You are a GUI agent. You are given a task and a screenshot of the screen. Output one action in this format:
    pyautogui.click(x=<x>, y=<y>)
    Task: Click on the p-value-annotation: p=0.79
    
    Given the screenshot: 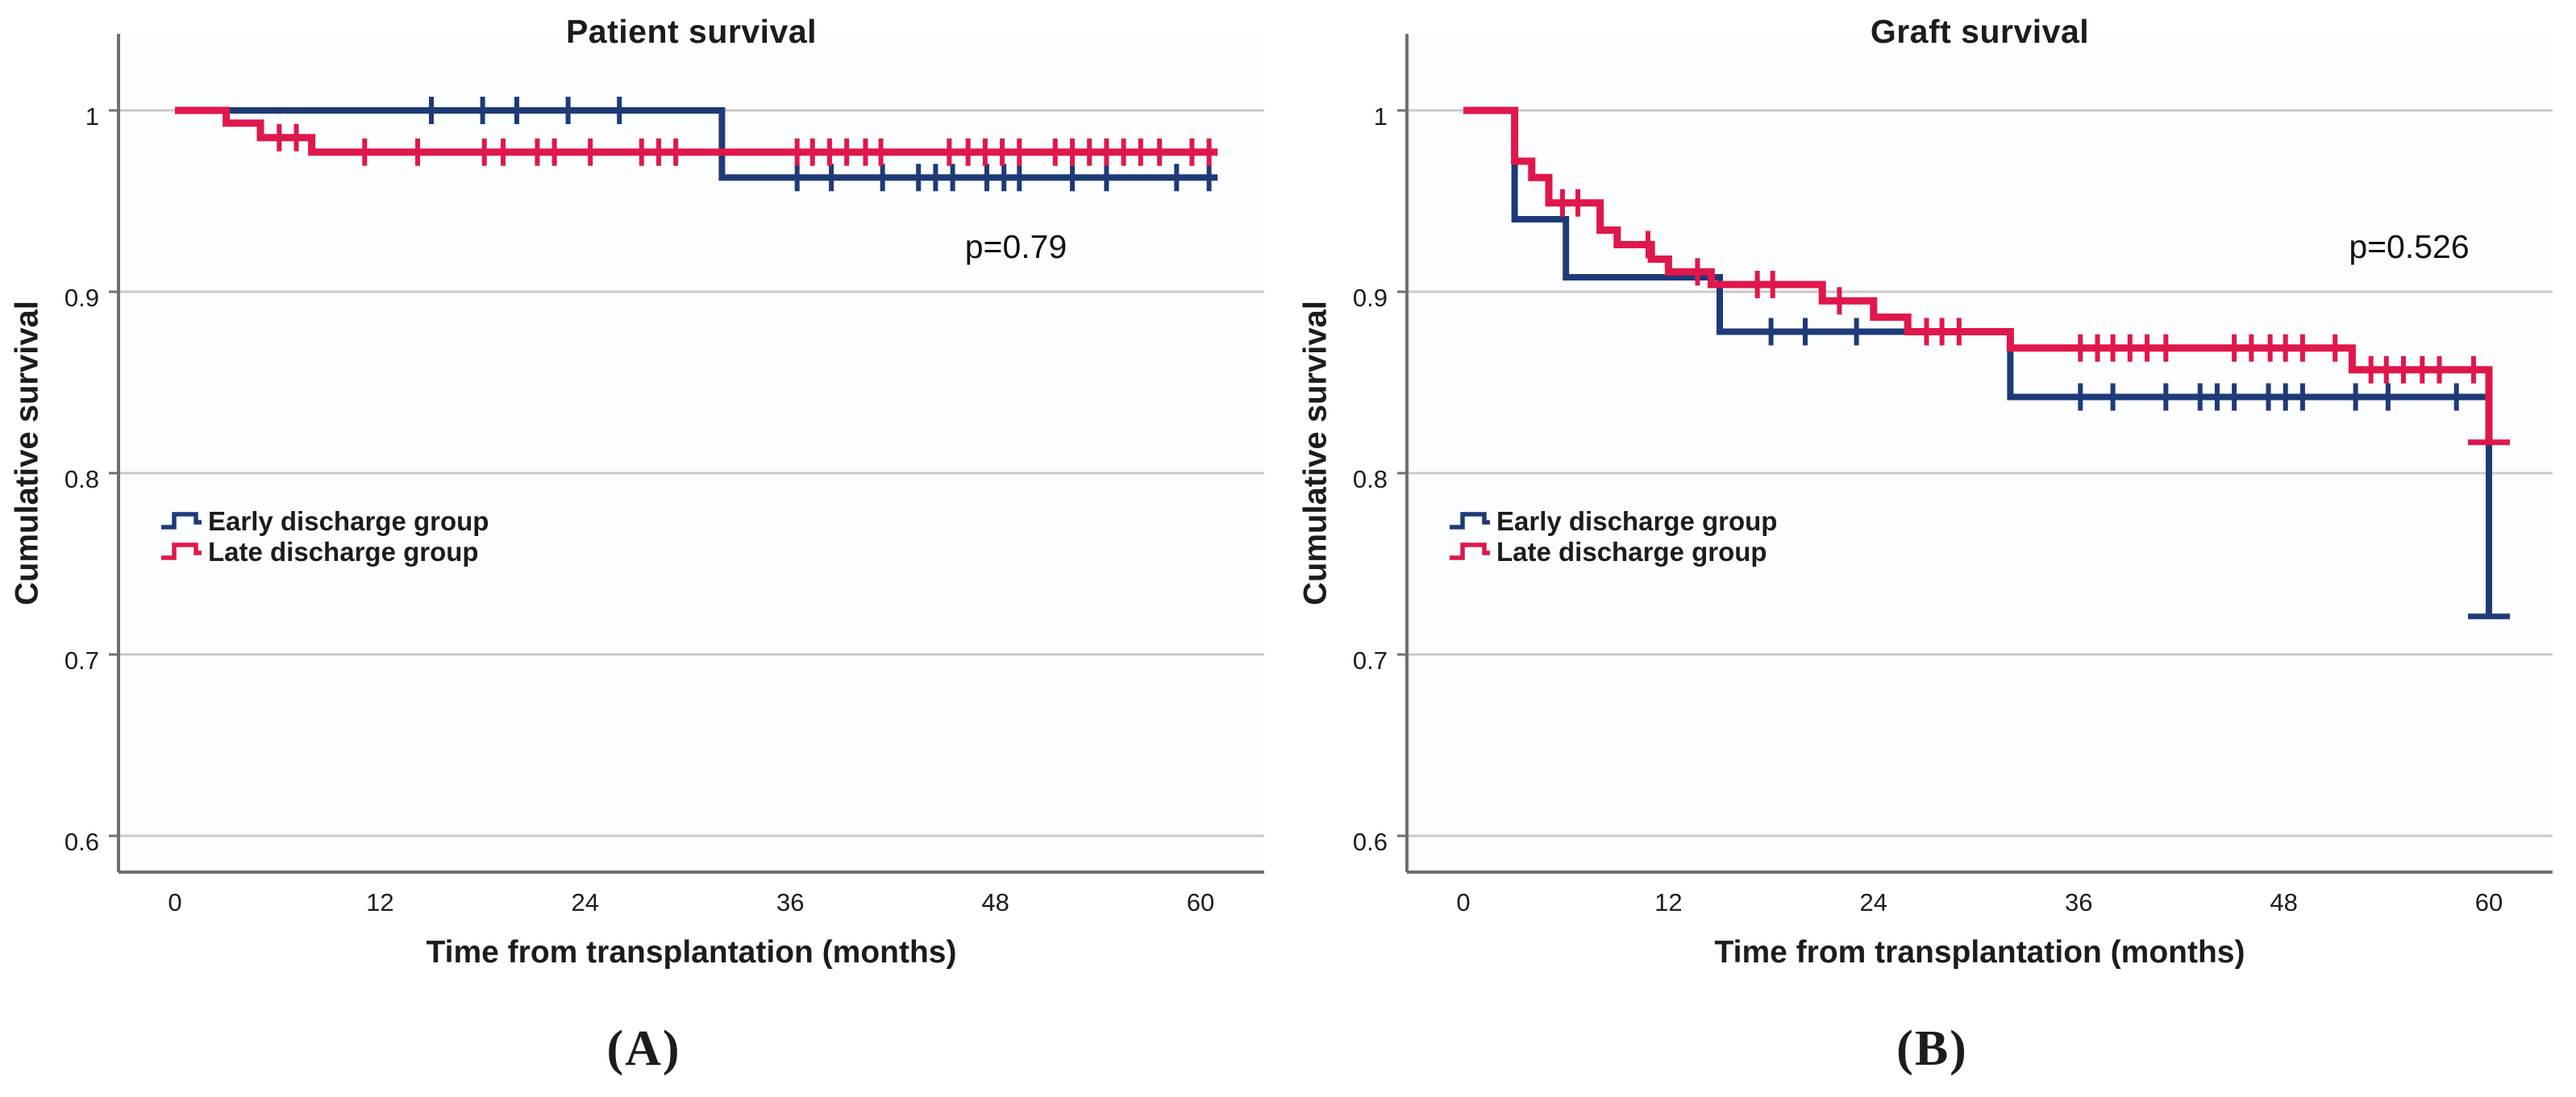 What is the action you would take?
    pyautogui.click(x=1015, y=246)
    